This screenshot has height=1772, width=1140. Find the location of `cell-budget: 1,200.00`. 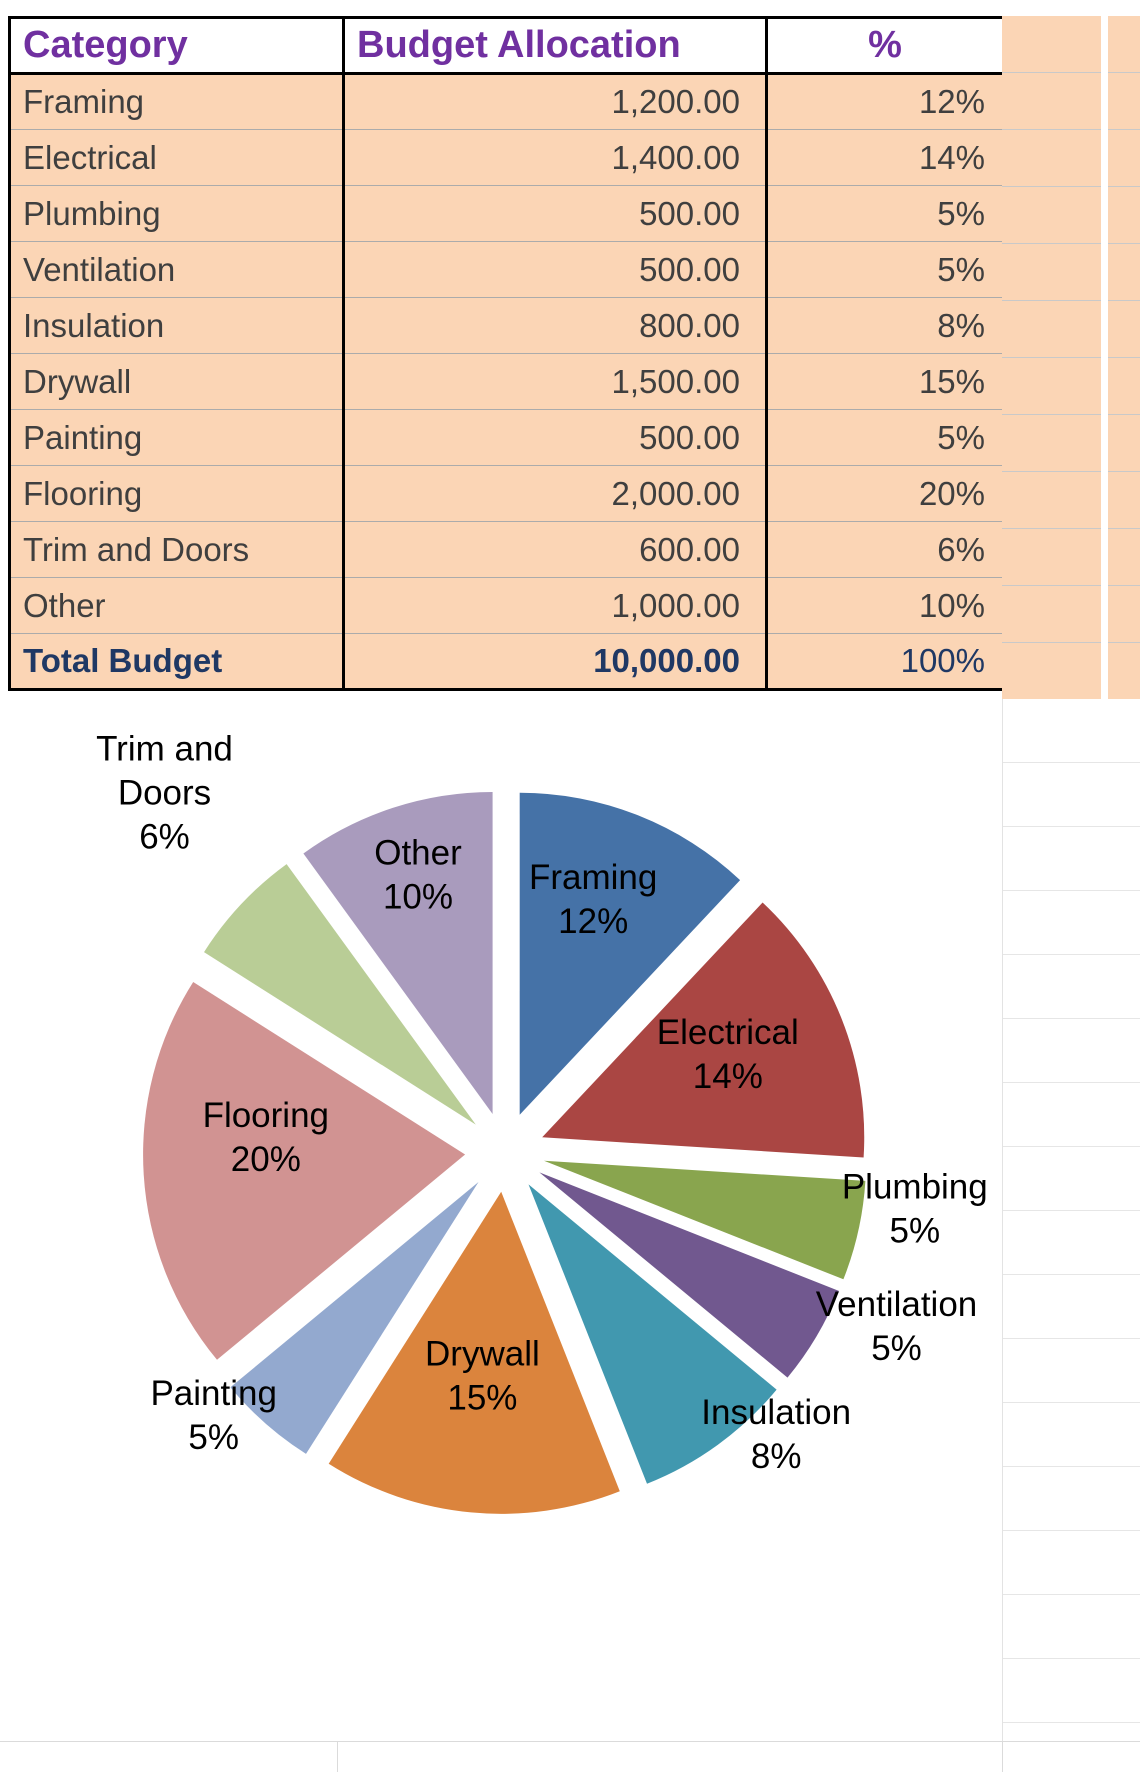

cell-budget: 1,200.00 is located at coordinates (555, 101).